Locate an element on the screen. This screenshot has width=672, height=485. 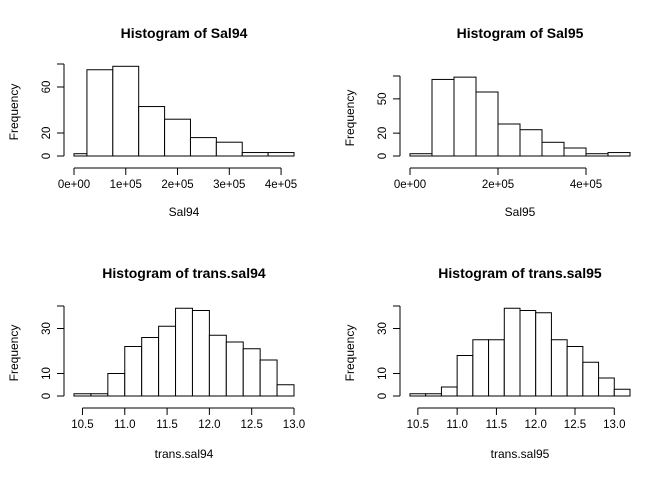
x-axis-label: trans.sal94 is located at coordinates (184, 454).